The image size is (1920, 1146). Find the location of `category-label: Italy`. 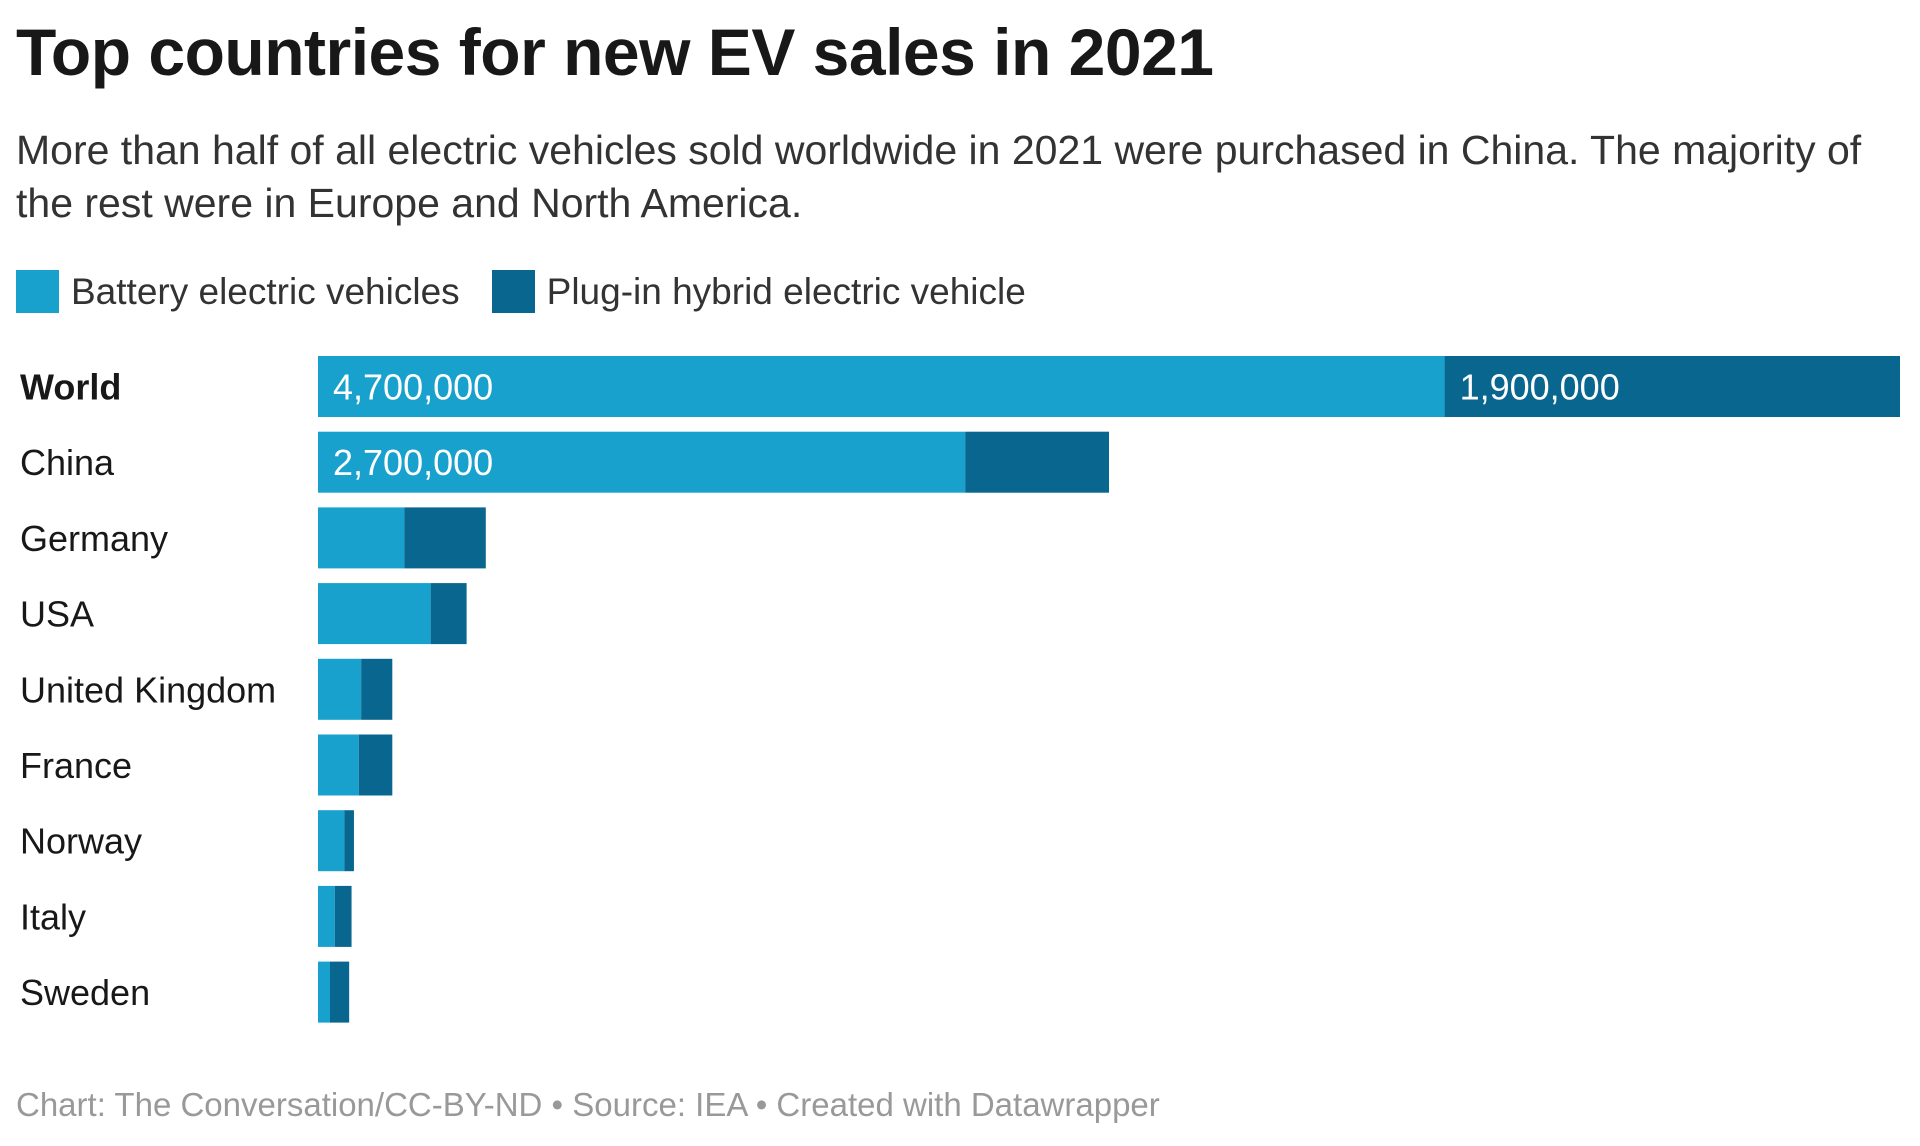

category-label: Italy is located at coordinates (53, 916).